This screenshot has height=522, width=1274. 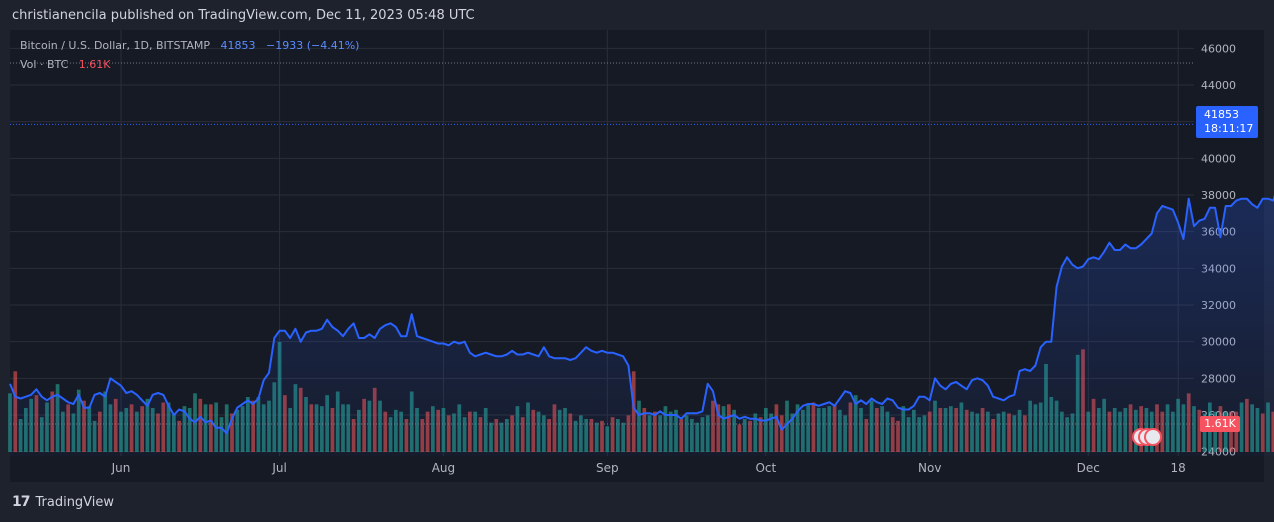 What do you see at coordinates (75, 502) in the screenshot?
I see `brand-name: TradingView` at bounding box center [75, 502].